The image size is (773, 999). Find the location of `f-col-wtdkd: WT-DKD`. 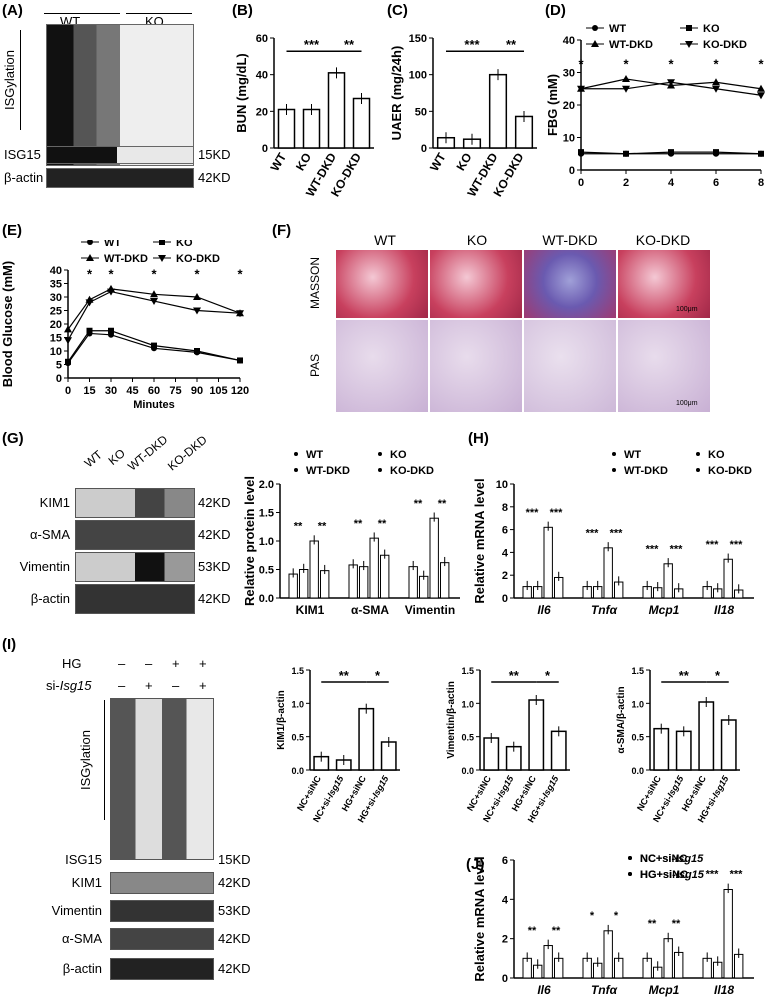

f-col-wtdkd: WT-DKD is located at coordinates (570, 240).